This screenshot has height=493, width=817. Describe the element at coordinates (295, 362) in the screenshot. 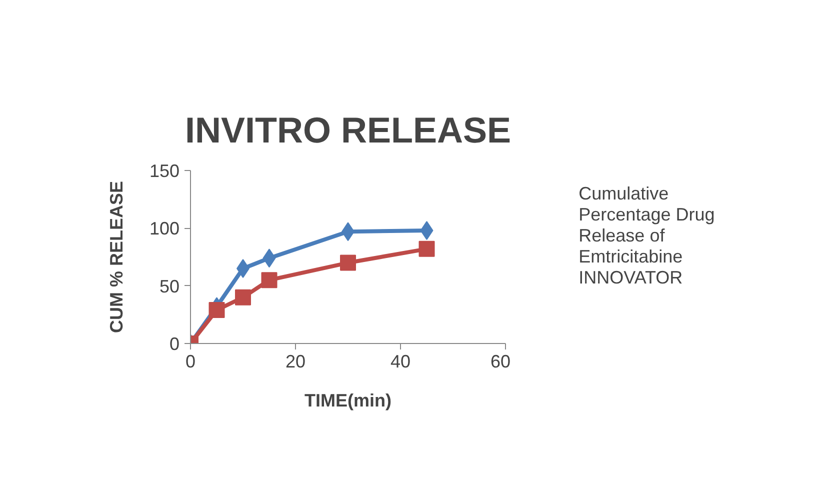

I see `x-tick-label: 20` at that location.